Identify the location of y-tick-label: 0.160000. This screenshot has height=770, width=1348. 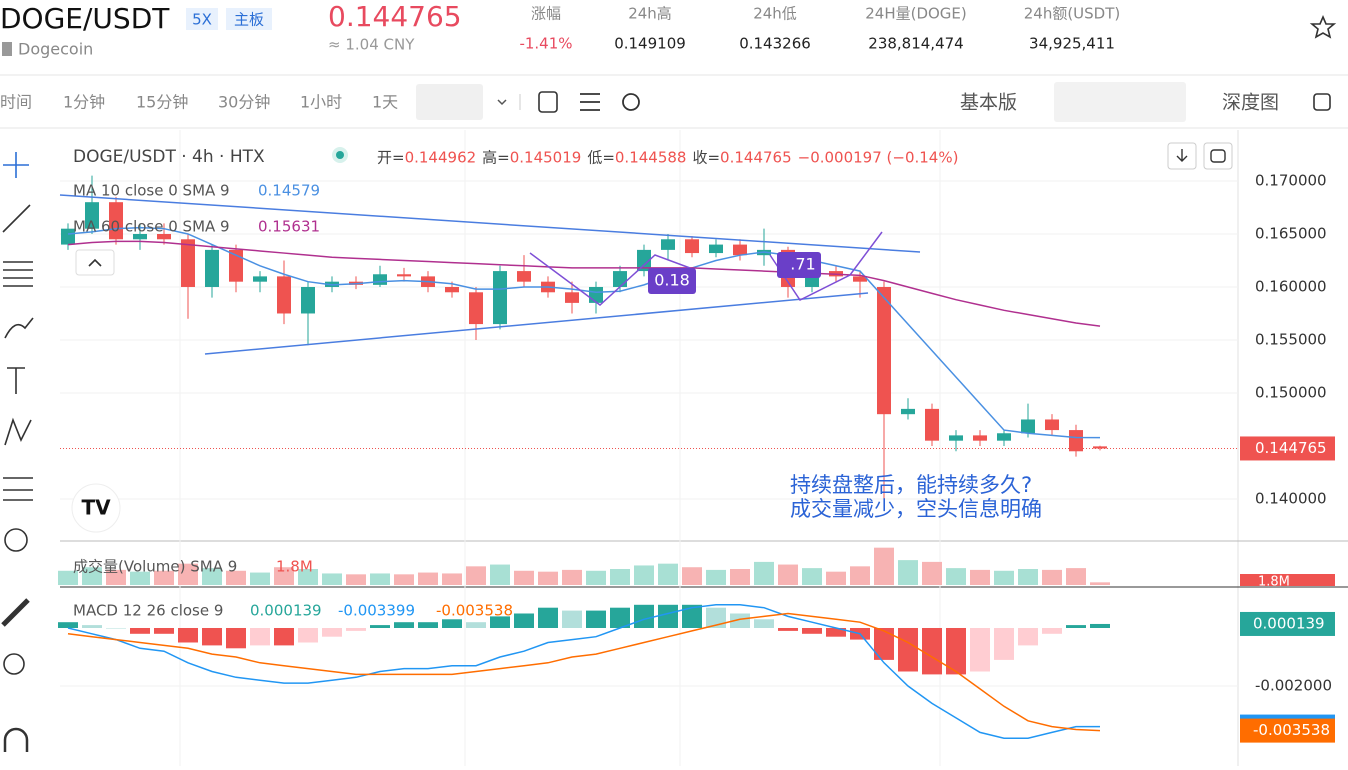
(1291, 286).